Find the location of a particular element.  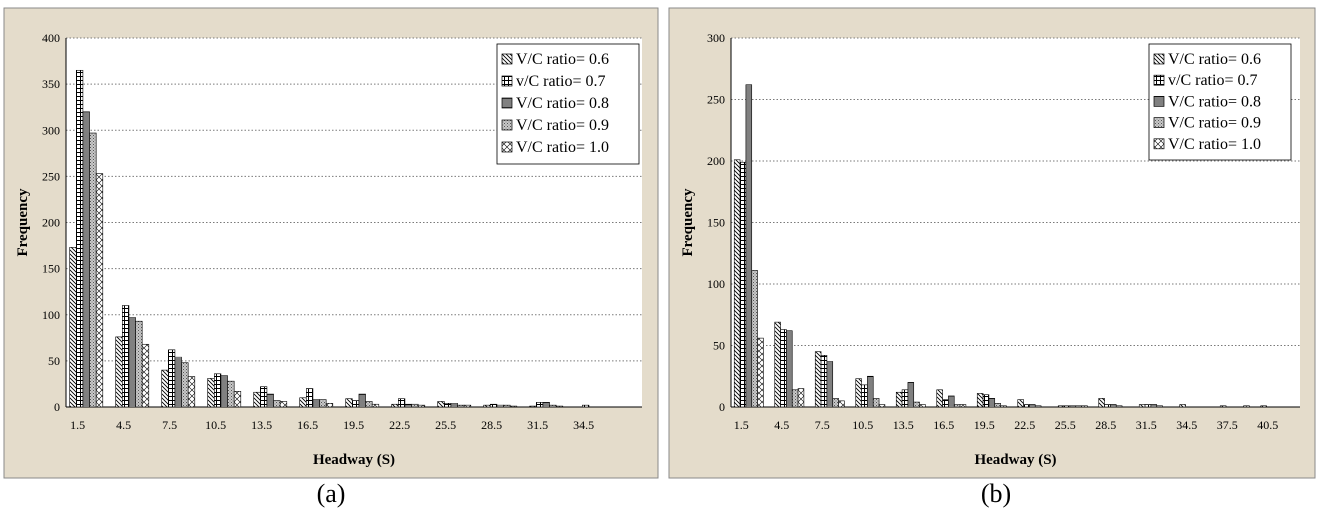

y-tick-label: 50 is located at coordinates (719, 346).